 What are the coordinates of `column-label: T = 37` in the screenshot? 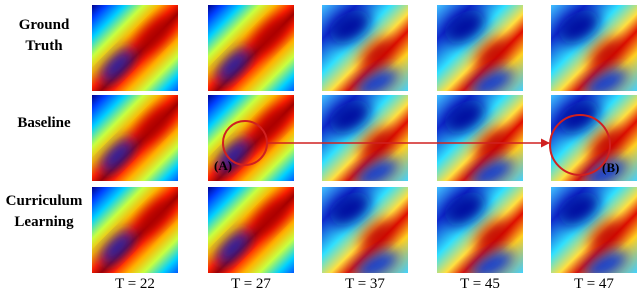 It's located at (365, 284).